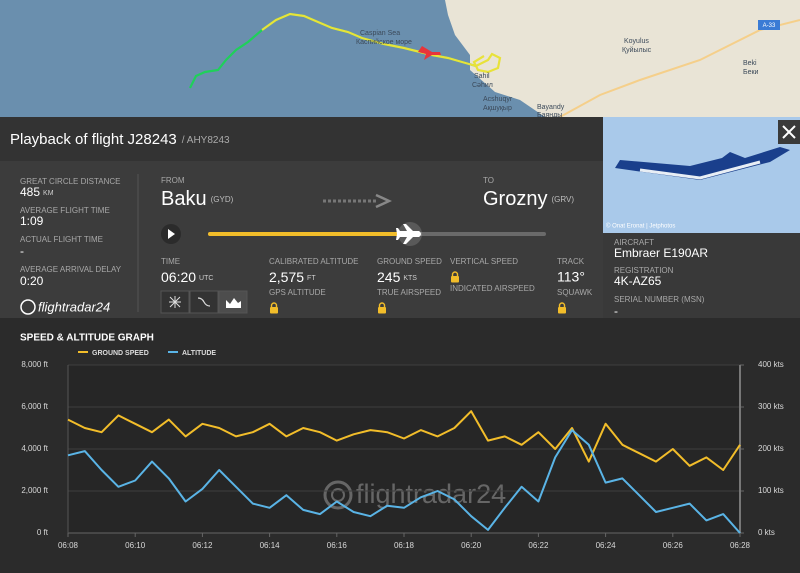  I want to click on x-tick-label: 06:08, so click(68, 545).